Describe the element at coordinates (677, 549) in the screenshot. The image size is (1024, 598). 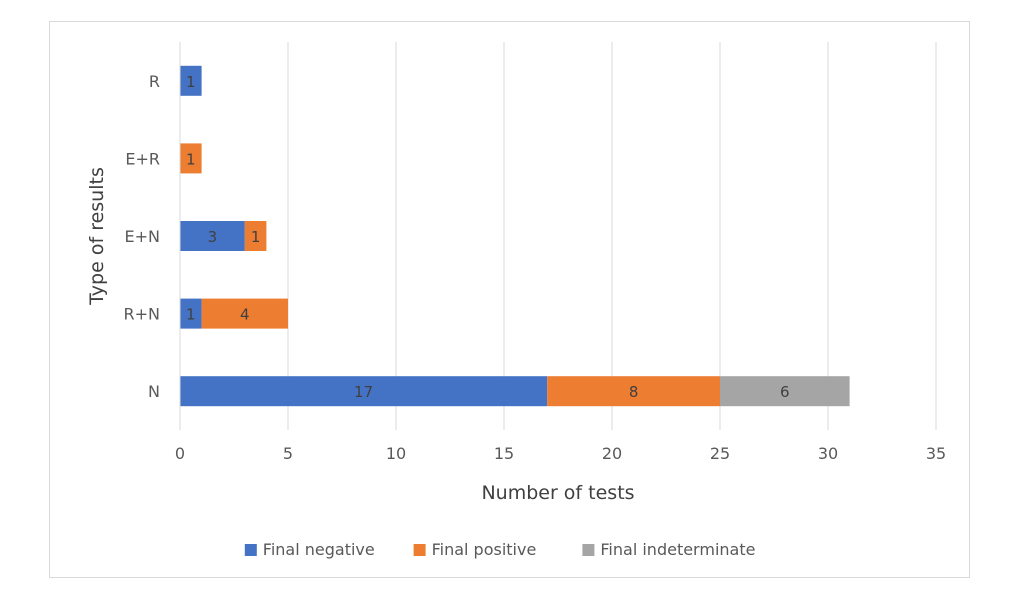
I see `legend-label: Final indeterminate` at that location.